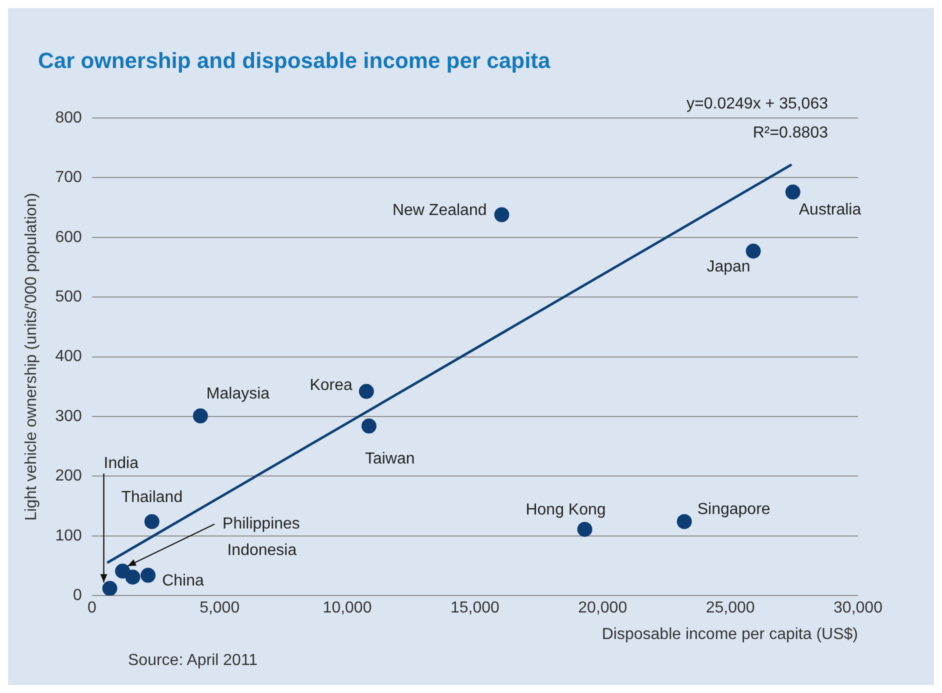 The width and height of the screenshot is (942, 693). I want to click on chart-title: Car ownership and disposable income per capita, so click(295, 61).